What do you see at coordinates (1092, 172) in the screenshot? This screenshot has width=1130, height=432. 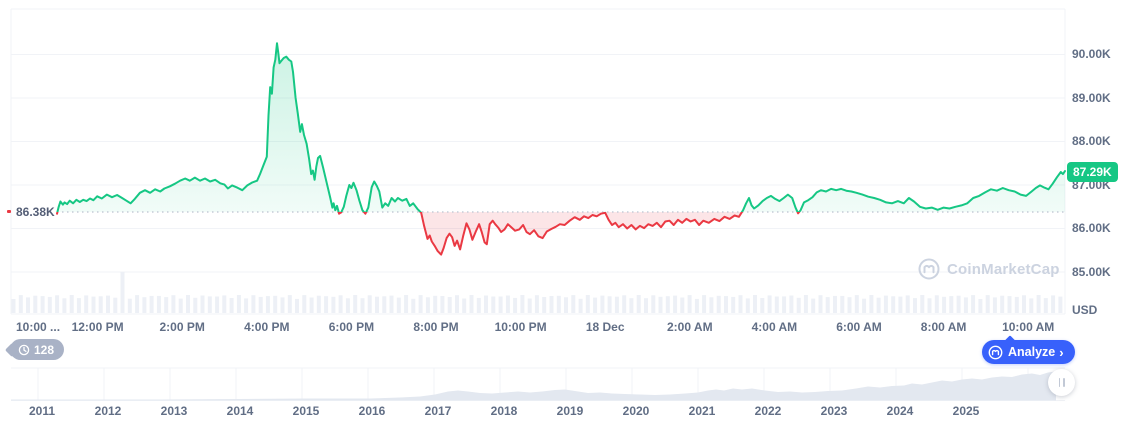 I see `current-price-badge: 87.29K` at bounding box center [1092, 172].